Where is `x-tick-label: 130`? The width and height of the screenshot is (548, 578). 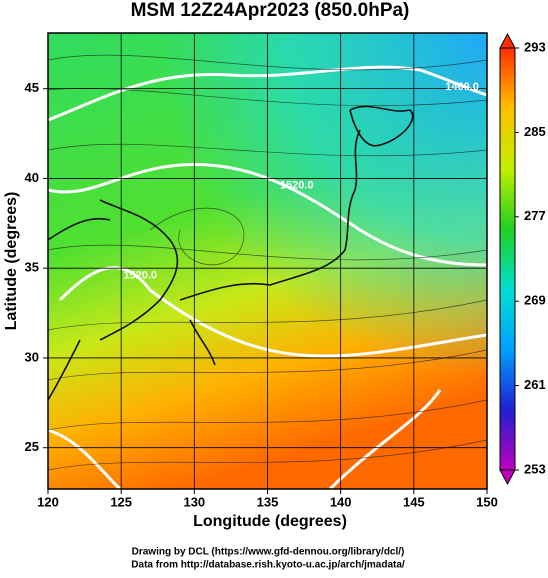 x-tick-label: 130 is located at coordinates (194, 501).